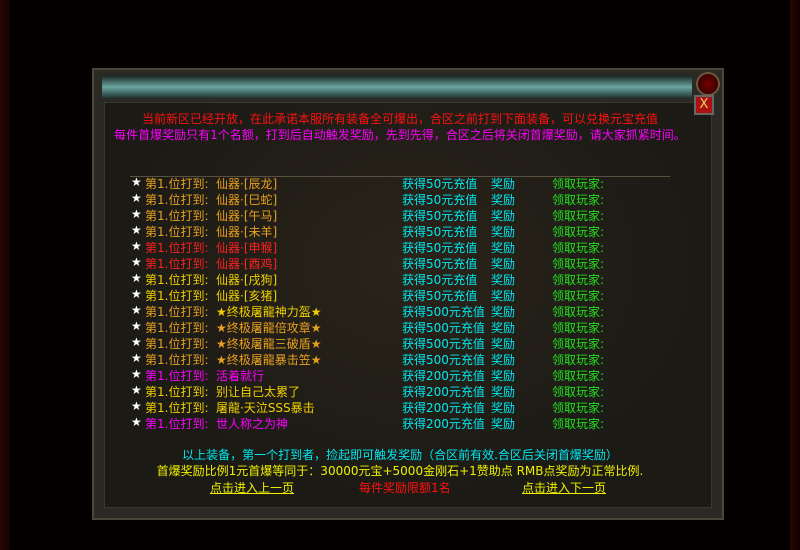 The width and height of the screenshot is (800, 550). What do you see at coordinates (258, 392) in the screenshot?
I see `item-name: 别让自己太累了` at bounding box center [258, 392].